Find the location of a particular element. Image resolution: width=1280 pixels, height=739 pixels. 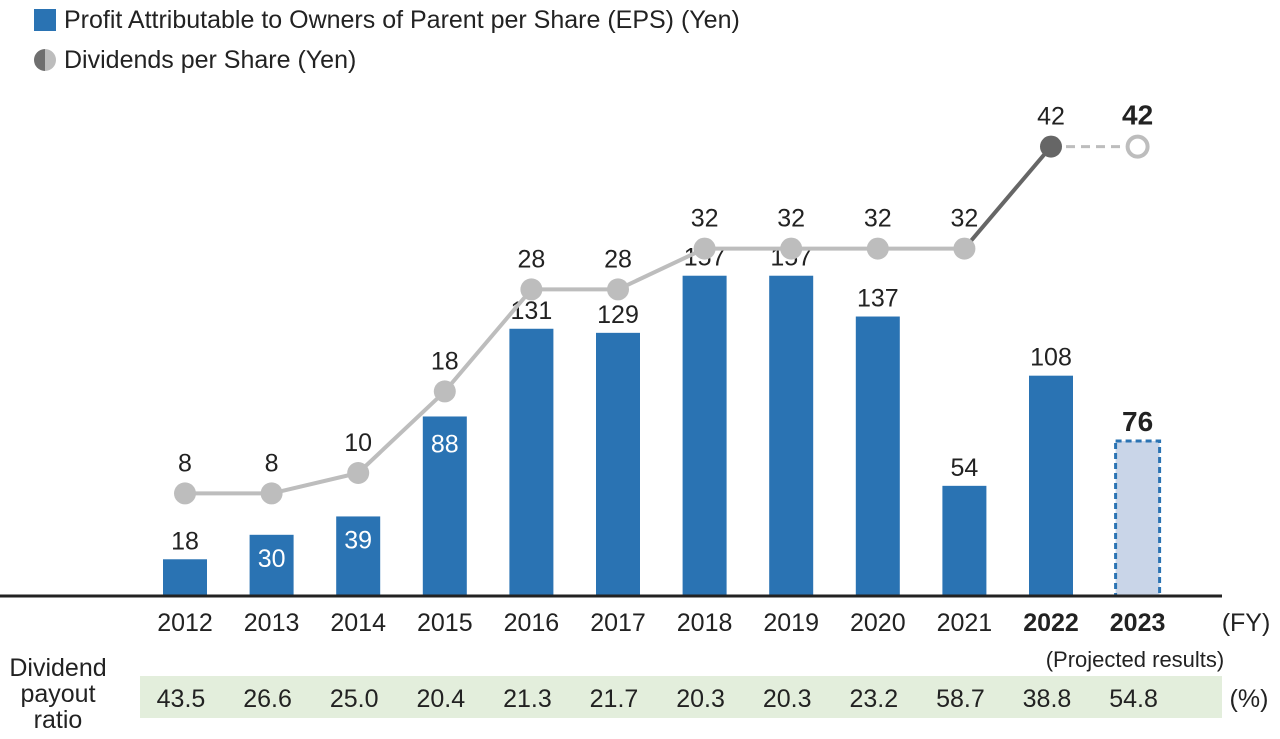

projected-note: (Projected results) is located at coordinates (1135, 659).